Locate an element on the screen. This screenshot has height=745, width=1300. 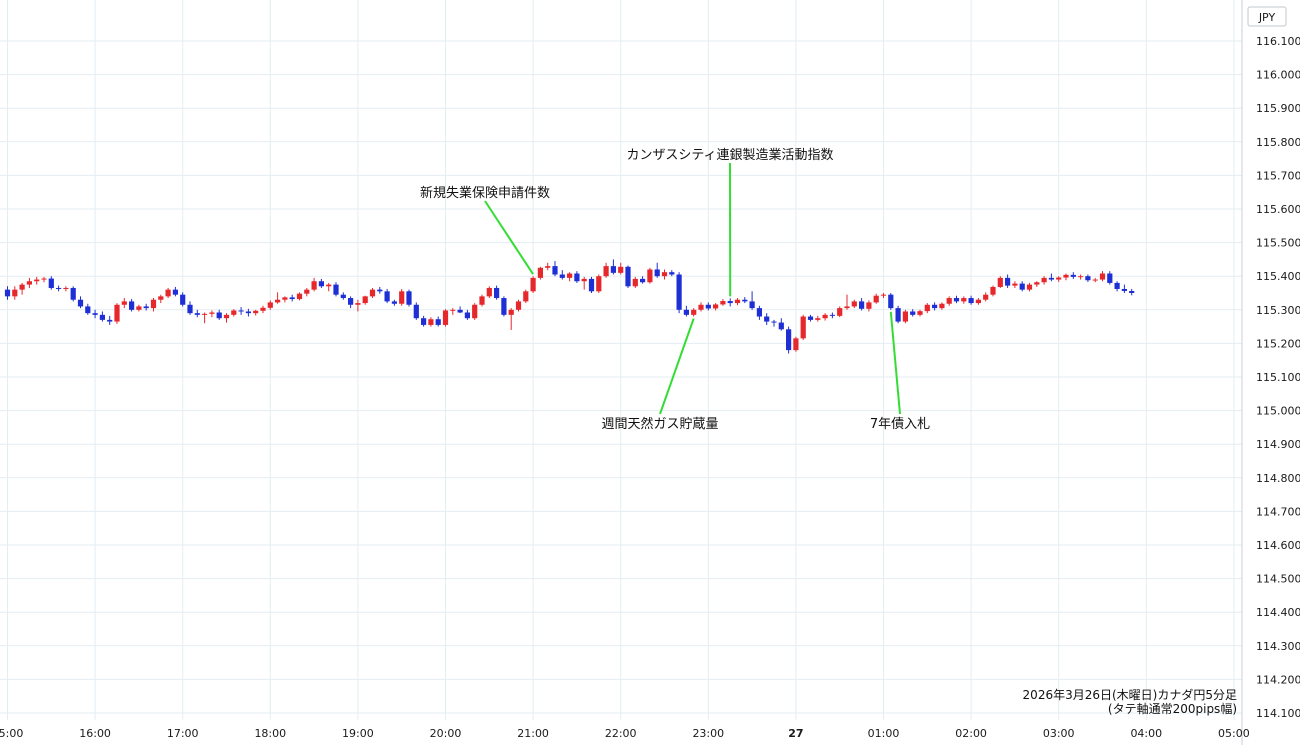
x-tick-label: 17:00 is located at coordinates (183, 733).